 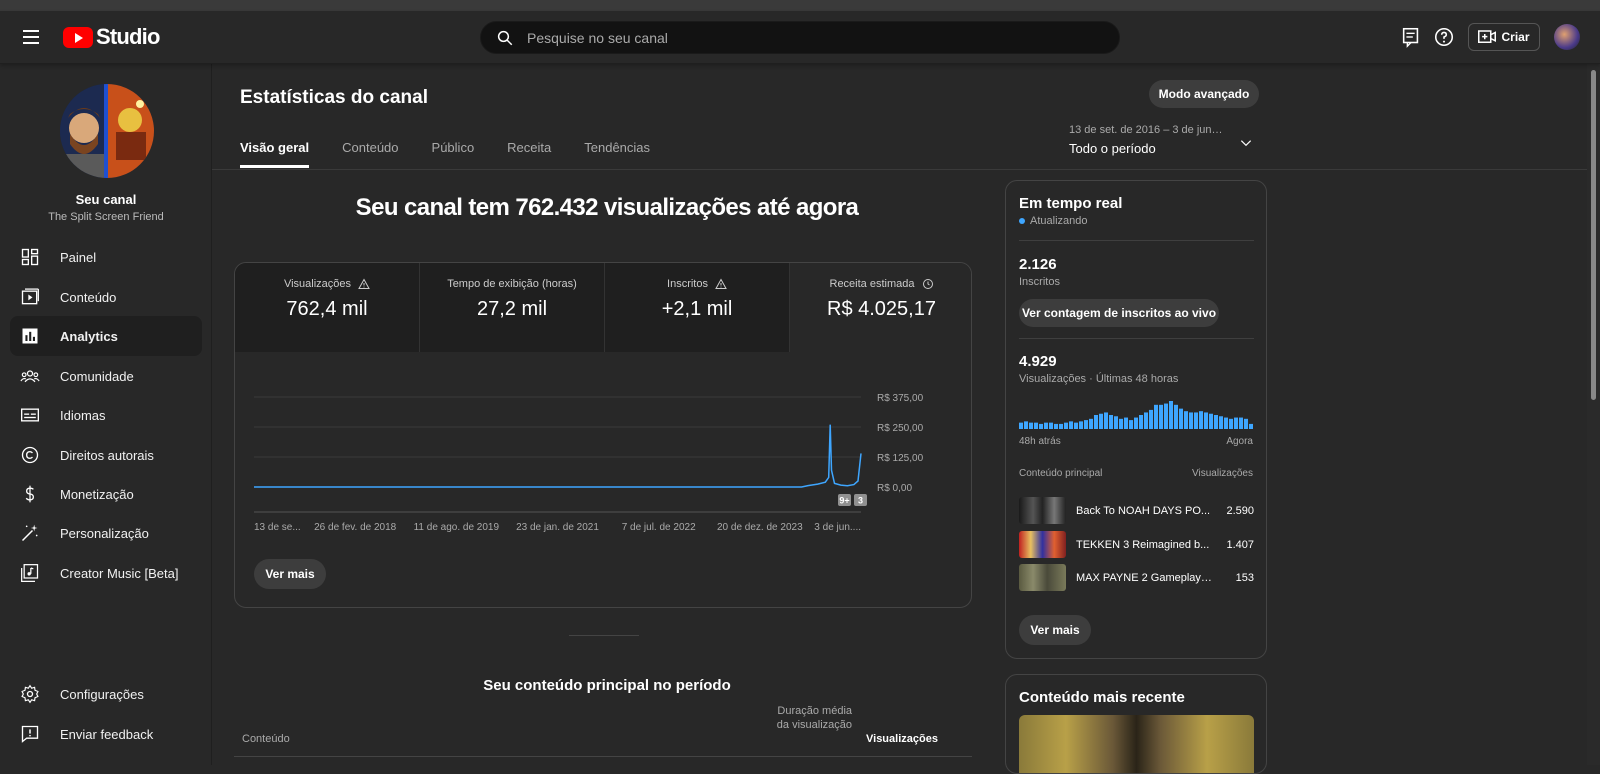 I want to click on metric-subscribers: Inscritos +2,1 mil, so click(x=697, y=307).